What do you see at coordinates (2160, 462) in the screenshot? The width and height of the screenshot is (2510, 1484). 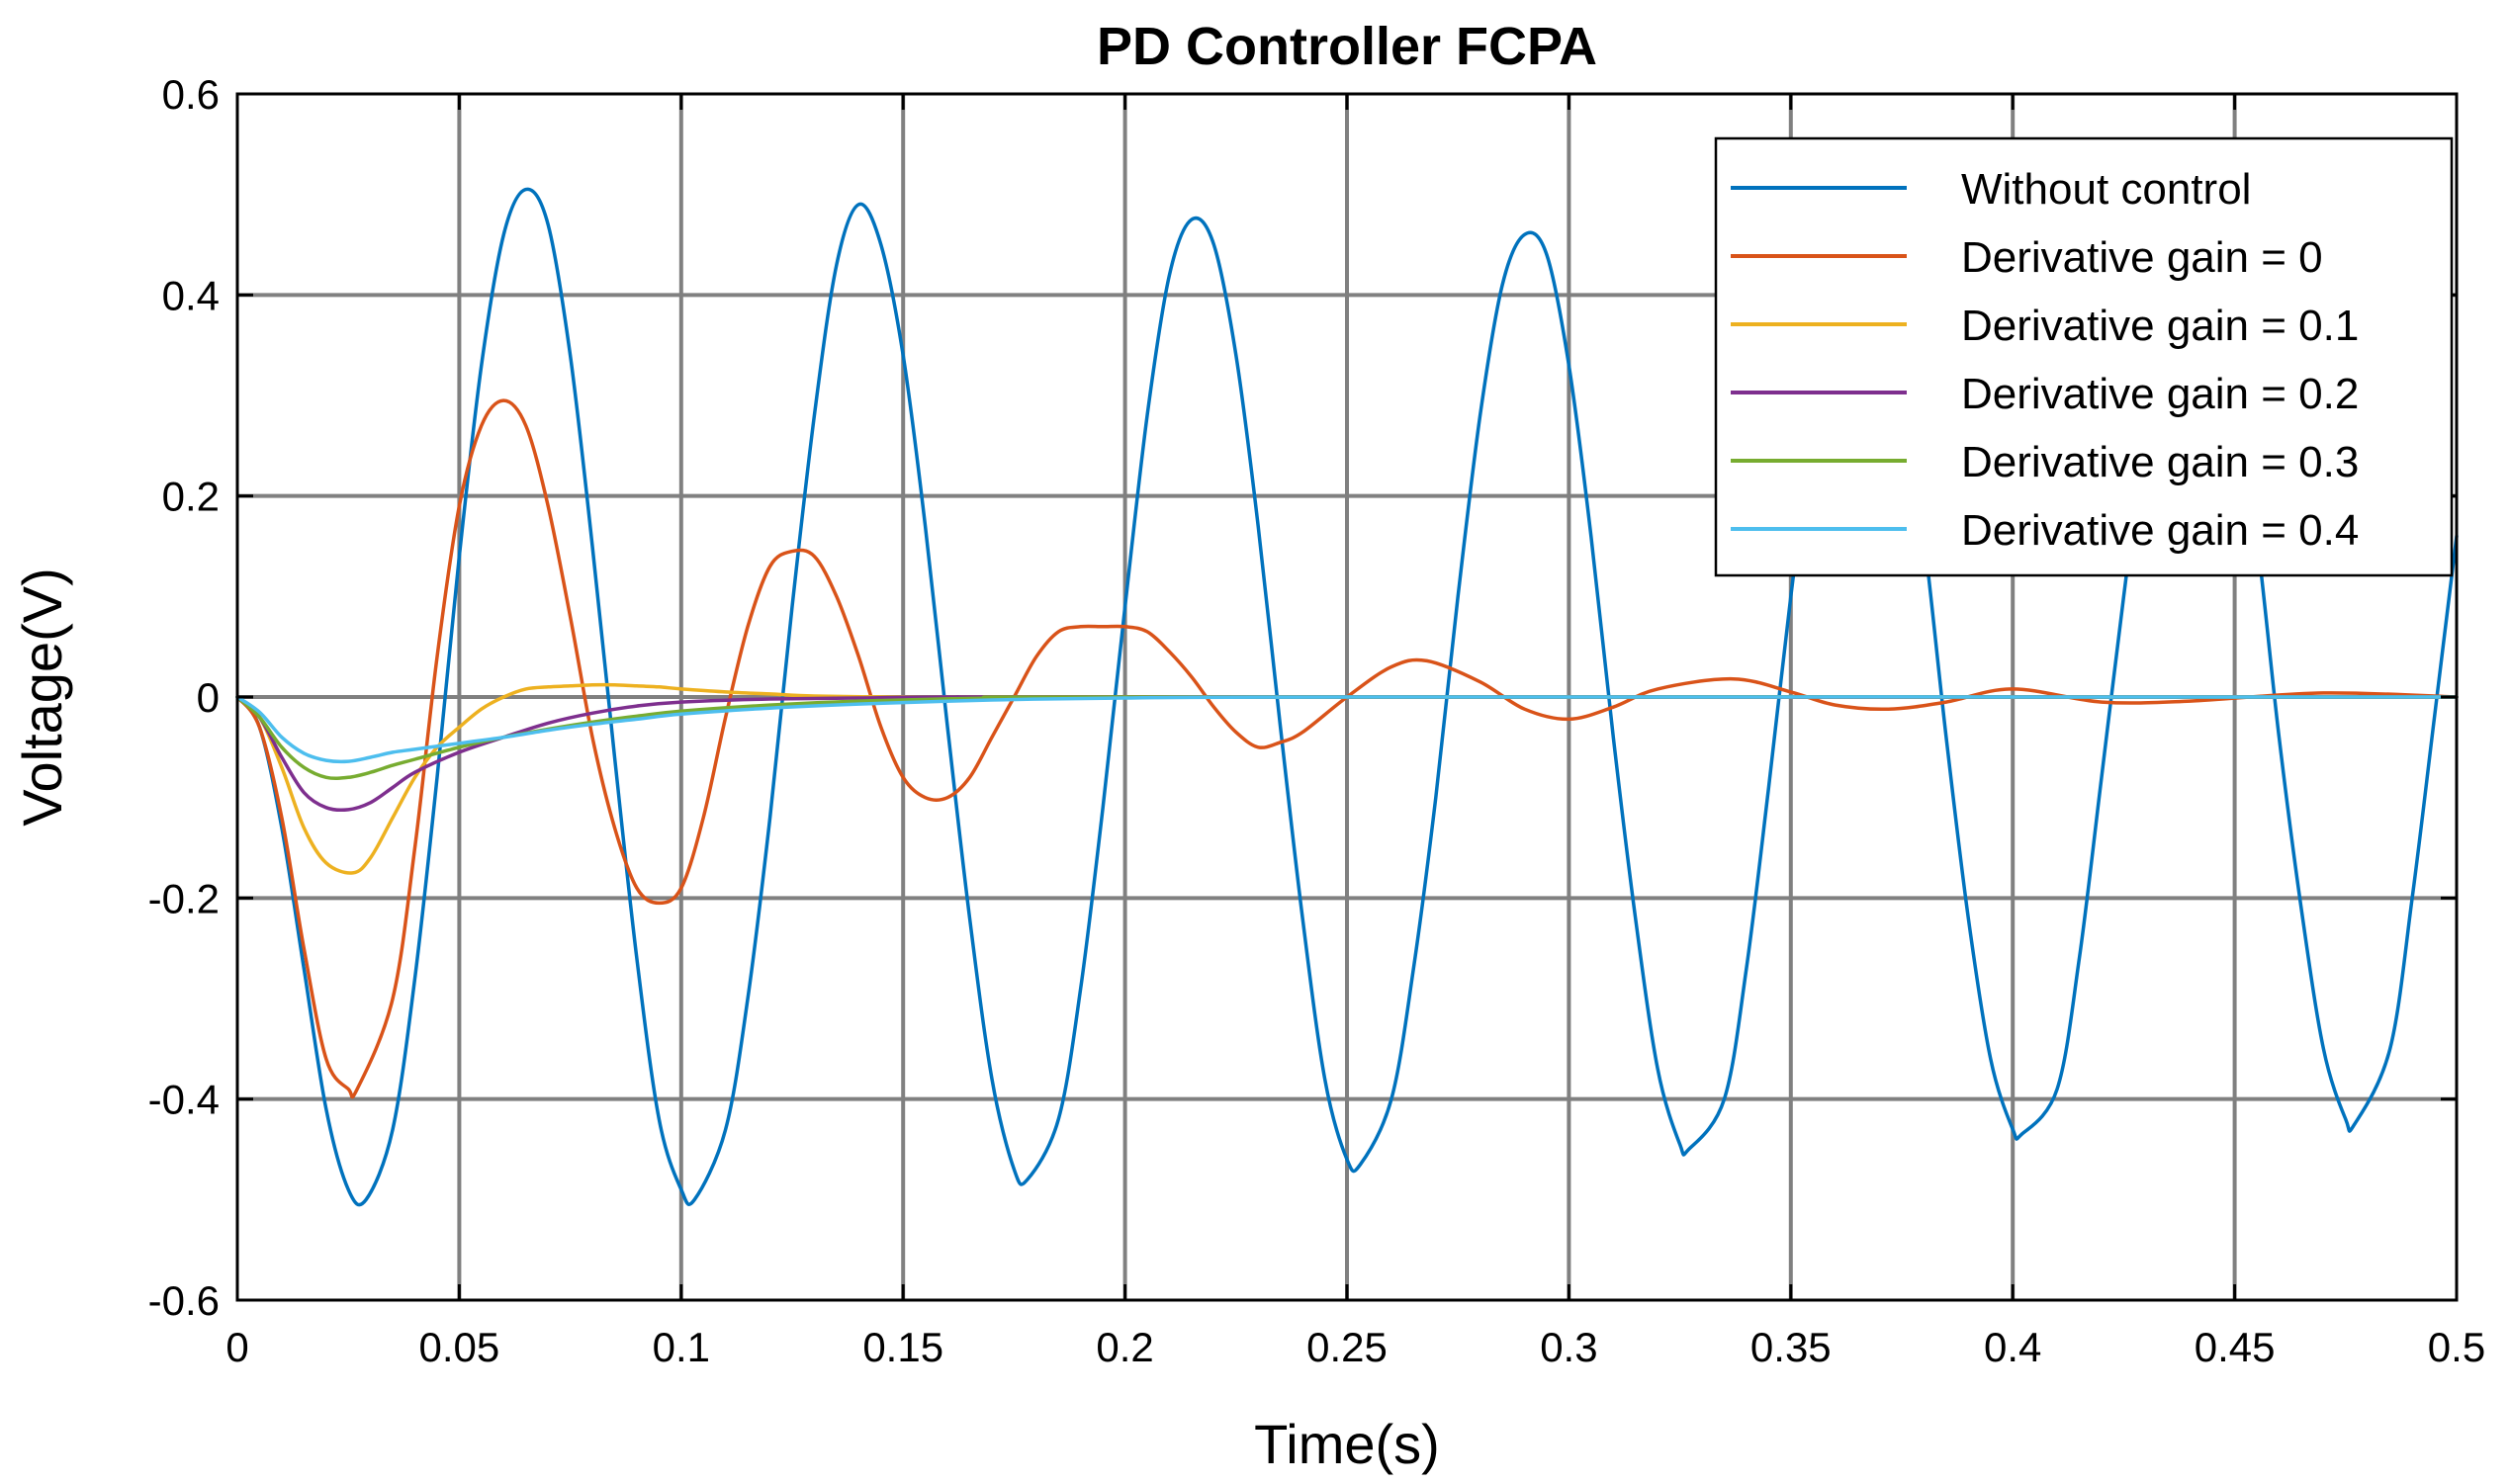 I see `legend-label: Derivative gain = 0.3` at bounding box center [2160, 462].